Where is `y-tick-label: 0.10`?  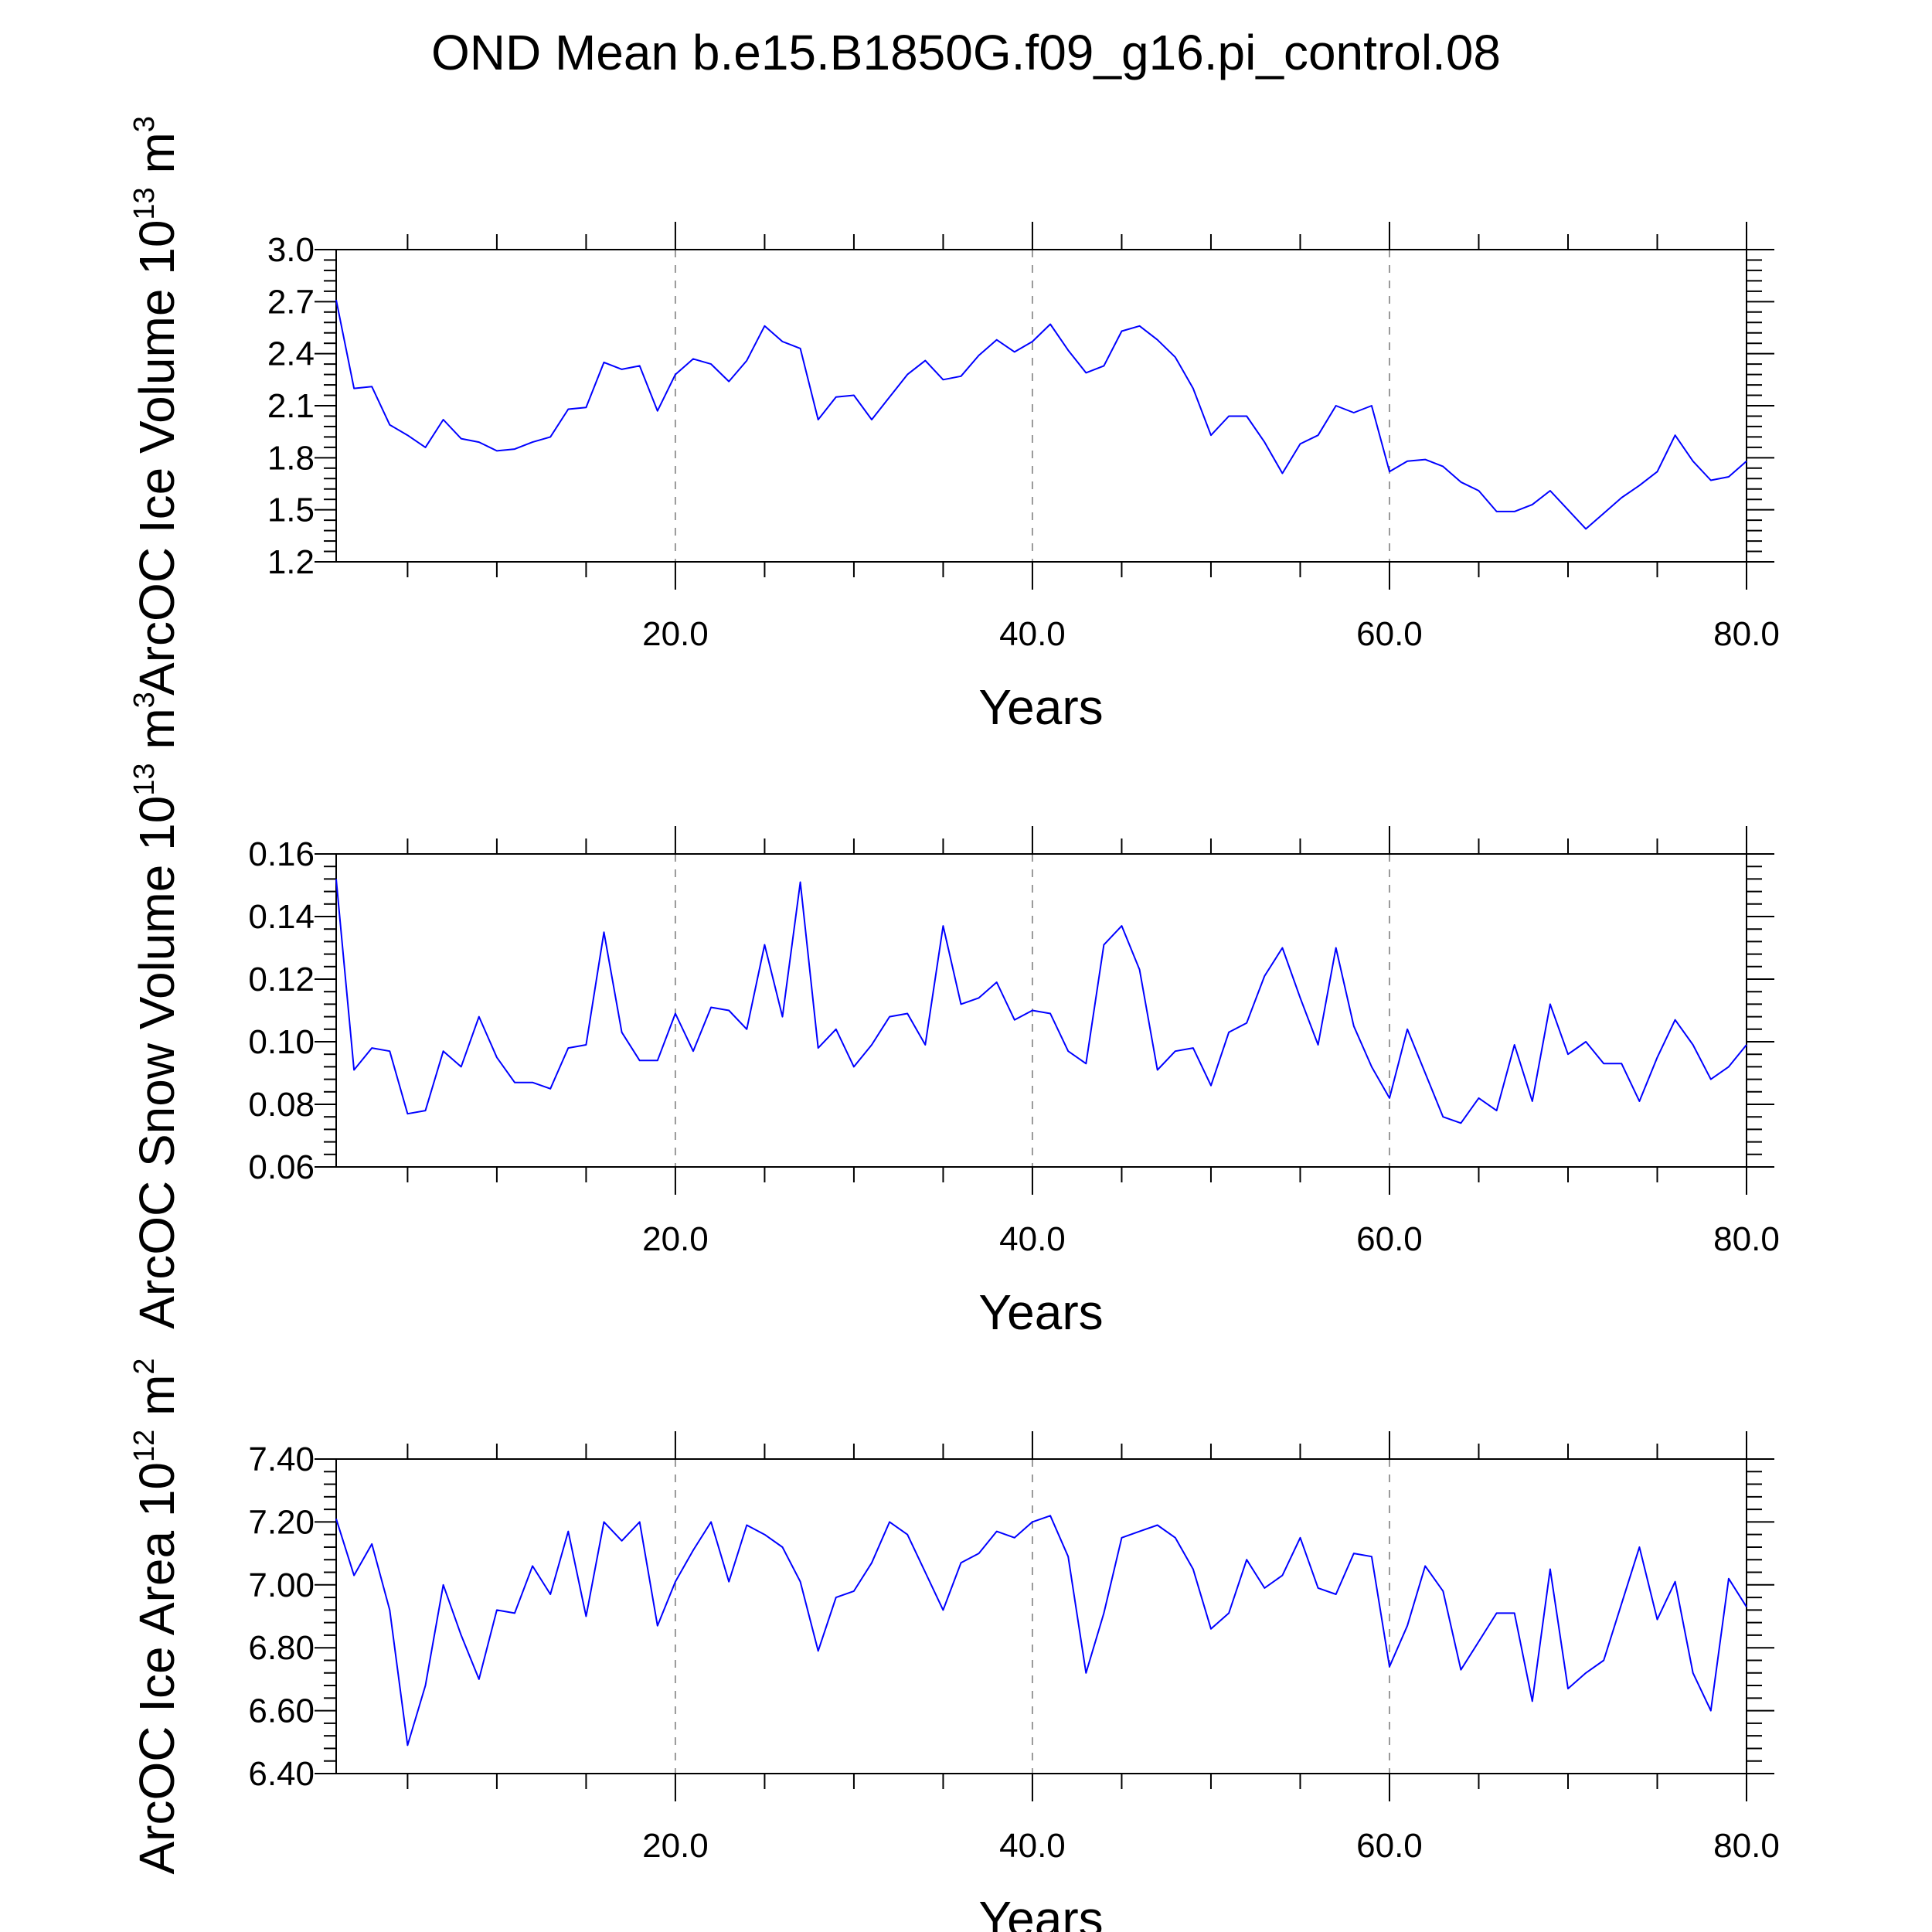 y-tick-label: 0.10 is located at coordinates (282, 1042).